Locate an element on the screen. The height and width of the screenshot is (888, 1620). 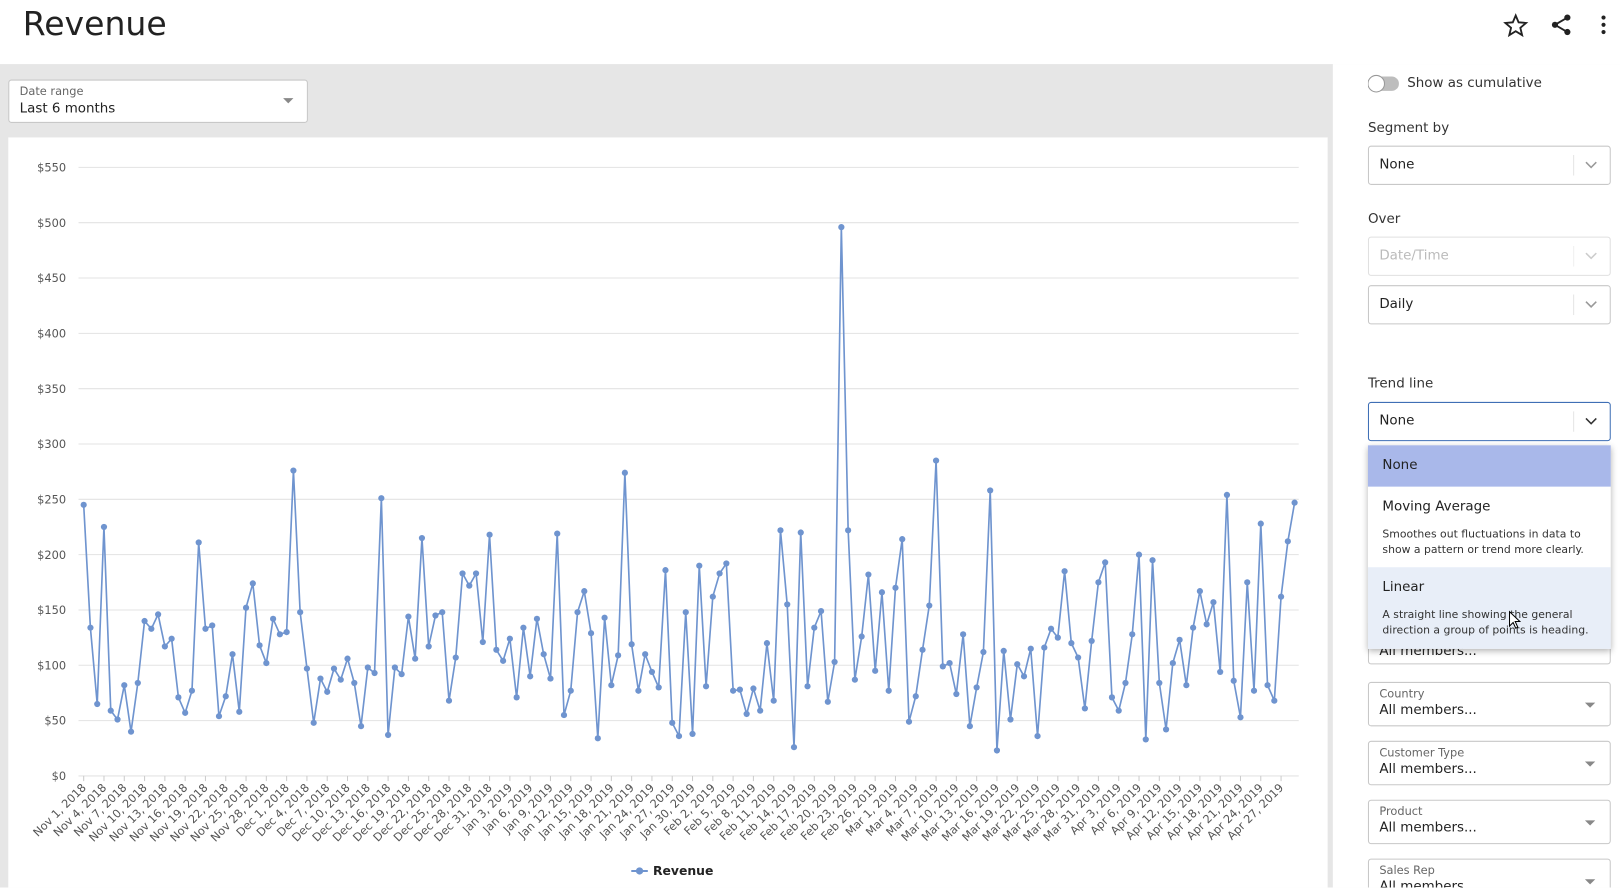
filter-label: Sales Rep is located at coordinates (1407, 870).